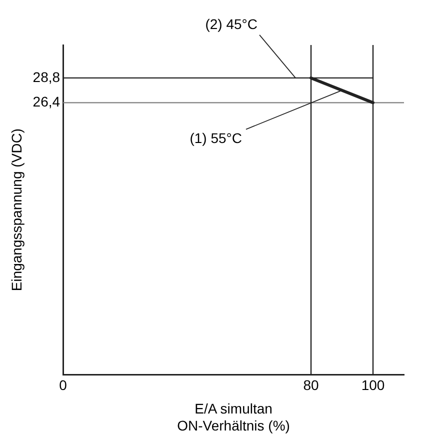  I want to click on y-tick-label: 28,8, so click(46, 76).